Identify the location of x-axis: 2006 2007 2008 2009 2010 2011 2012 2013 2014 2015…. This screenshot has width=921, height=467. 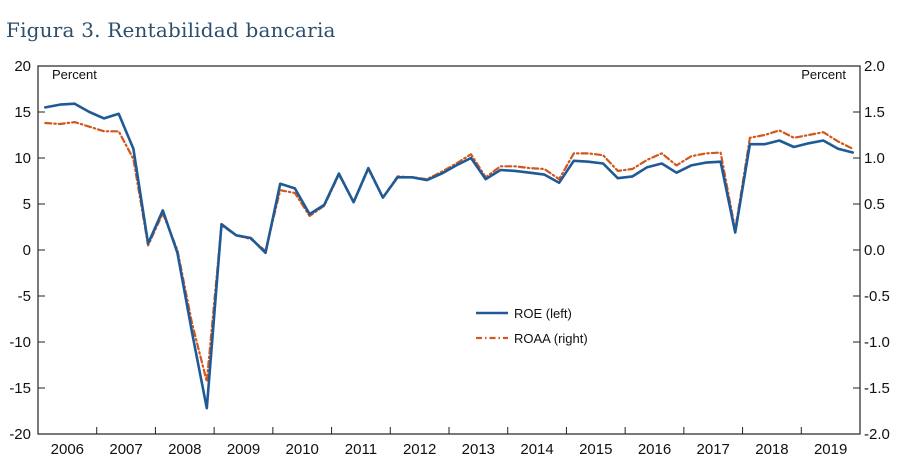
(449, 442).